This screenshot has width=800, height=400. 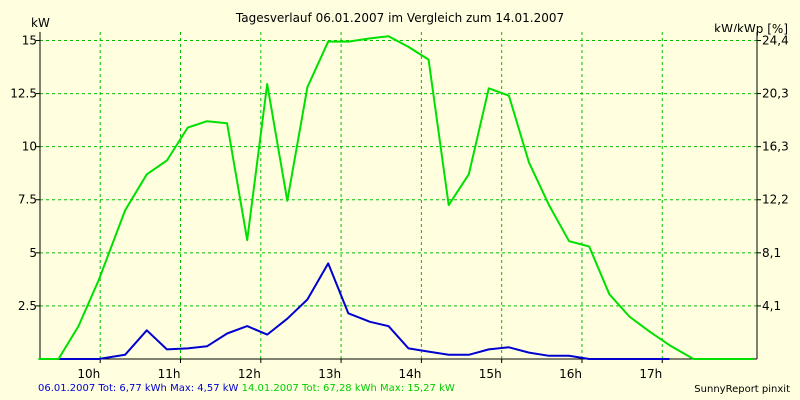 I want to click on y-left-tick-label: 10, so click(x=29, y=147).